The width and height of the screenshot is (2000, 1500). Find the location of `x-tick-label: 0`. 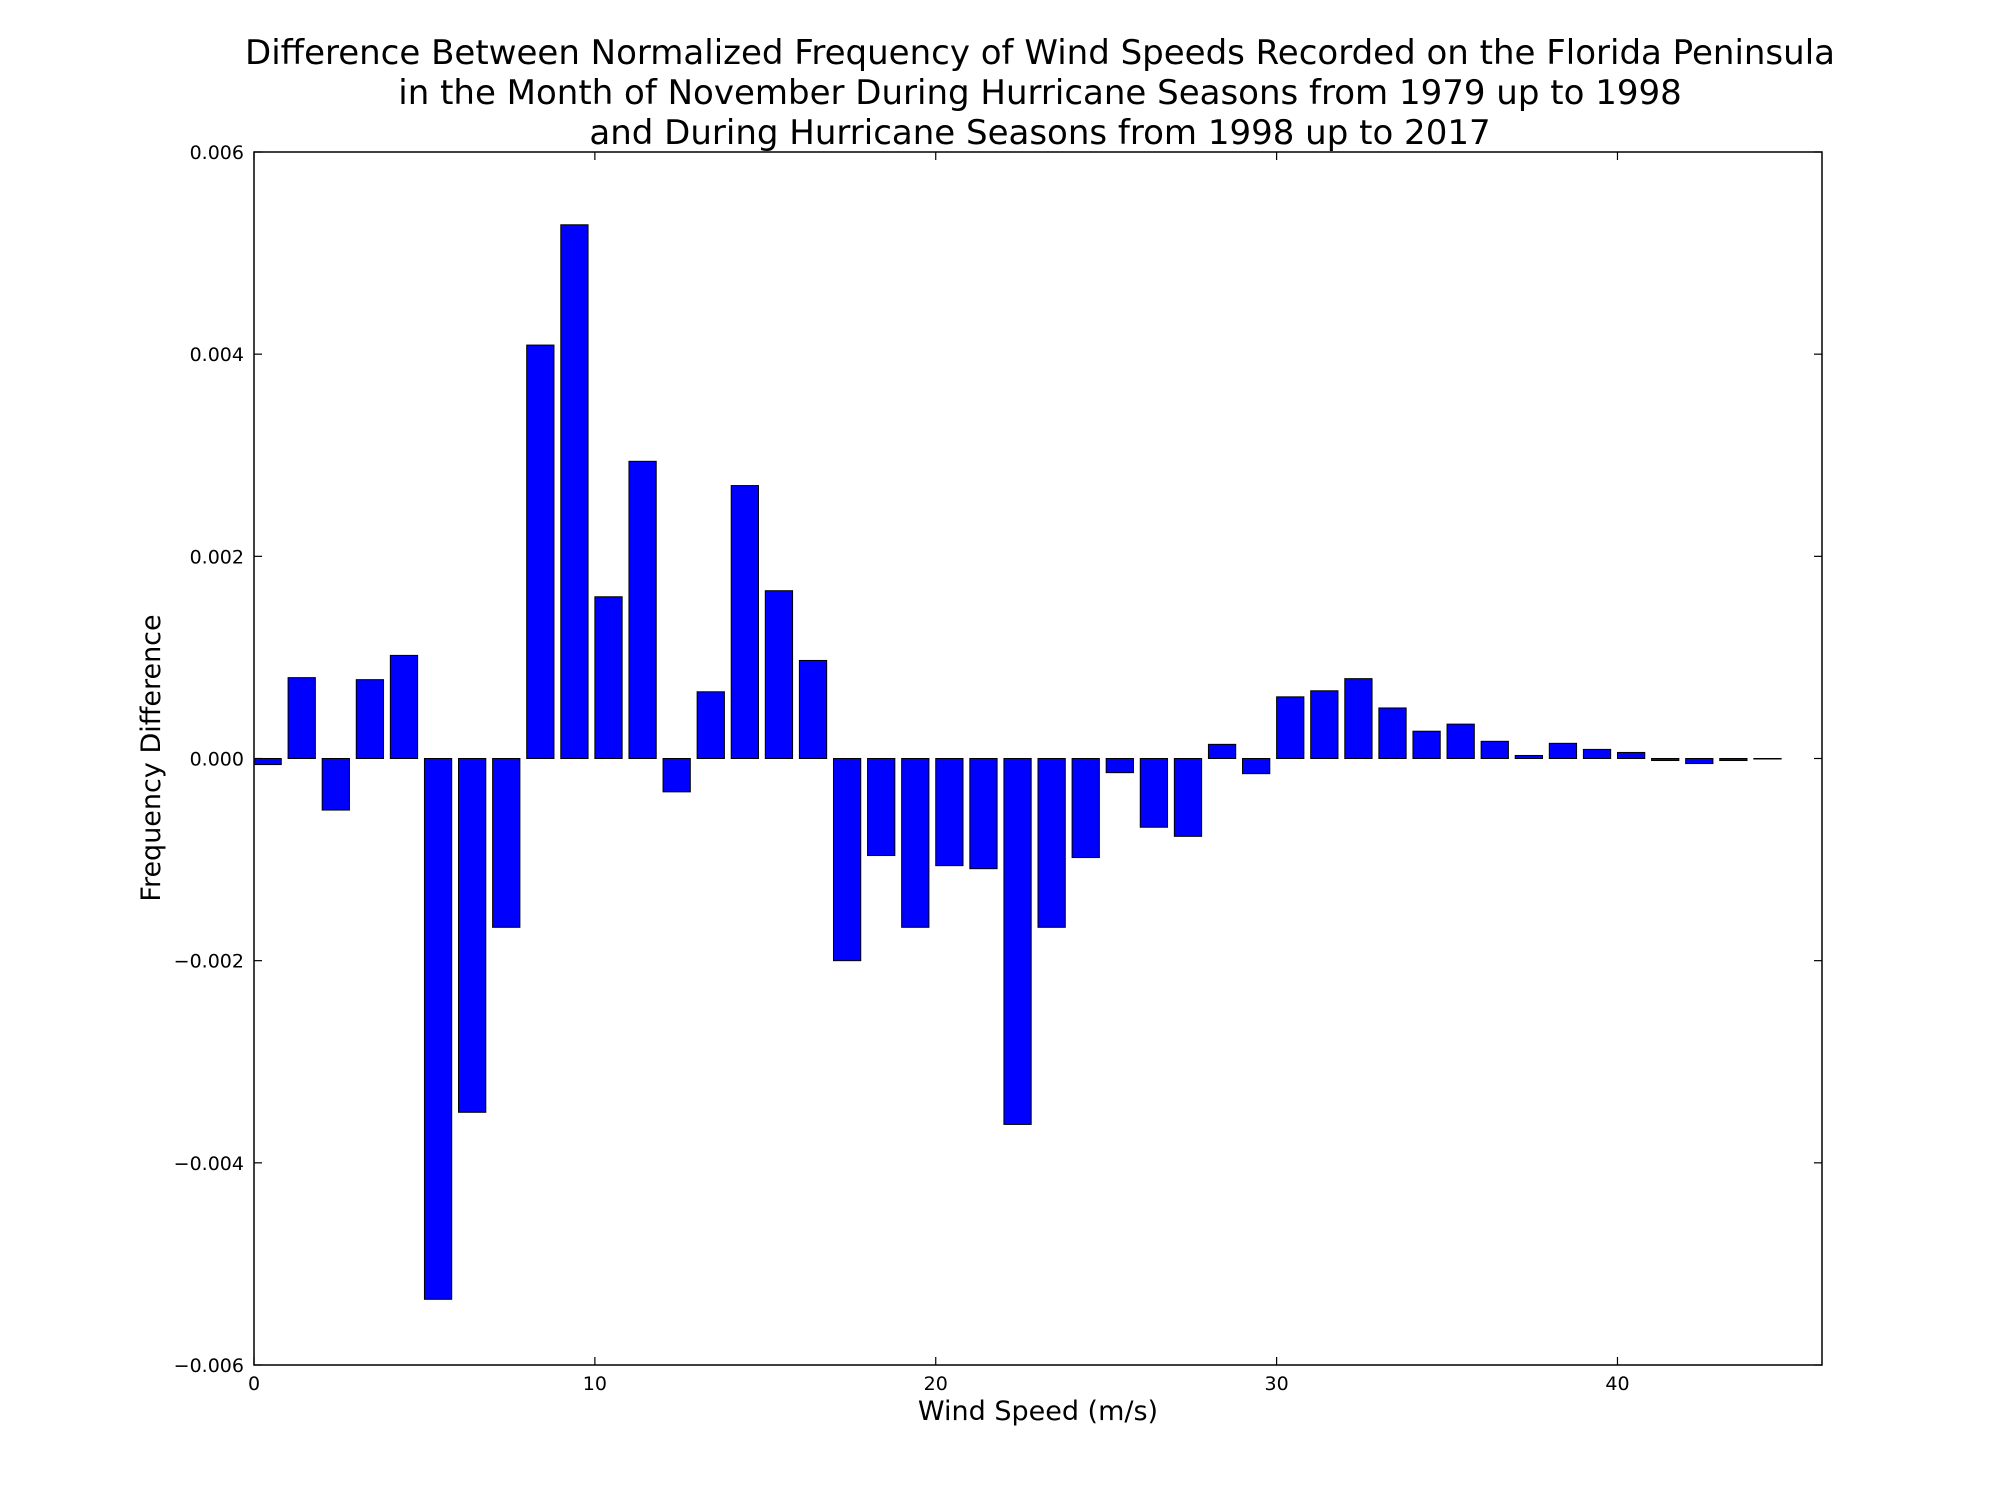

x-tick-label: 0 is located at coordinates (254, 1384).